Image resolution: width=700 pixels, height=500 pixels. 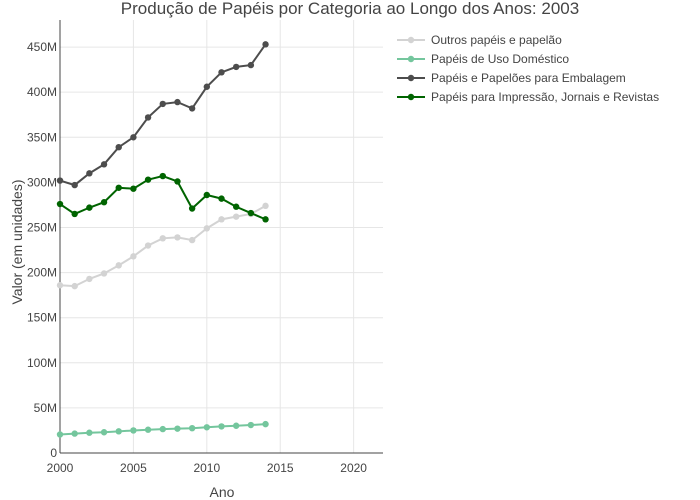 I want to click on legend-item: Outros papéis e papelão, so click(x=479, y=40).